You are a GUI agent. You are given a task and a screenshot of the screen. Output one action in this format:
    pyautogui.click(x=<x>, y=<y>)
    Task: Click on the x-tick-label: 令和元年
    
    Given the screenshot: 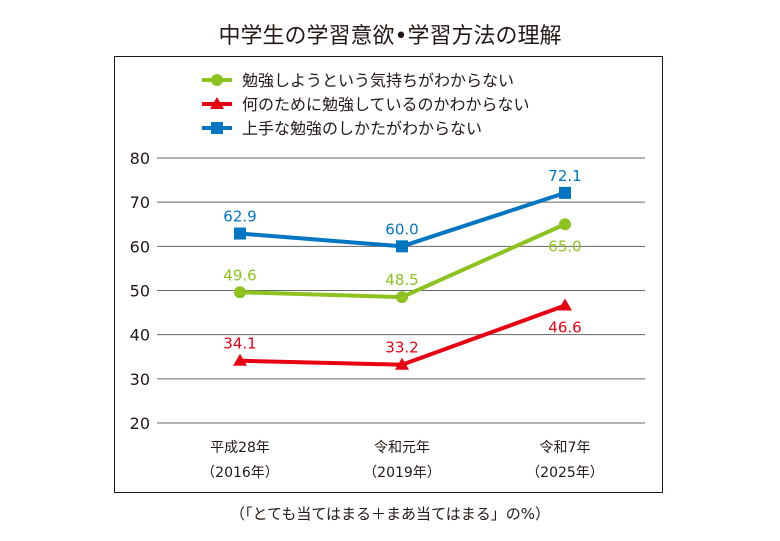 What is the action you would take?
    pyautogui.click(x=402, y=448)
    